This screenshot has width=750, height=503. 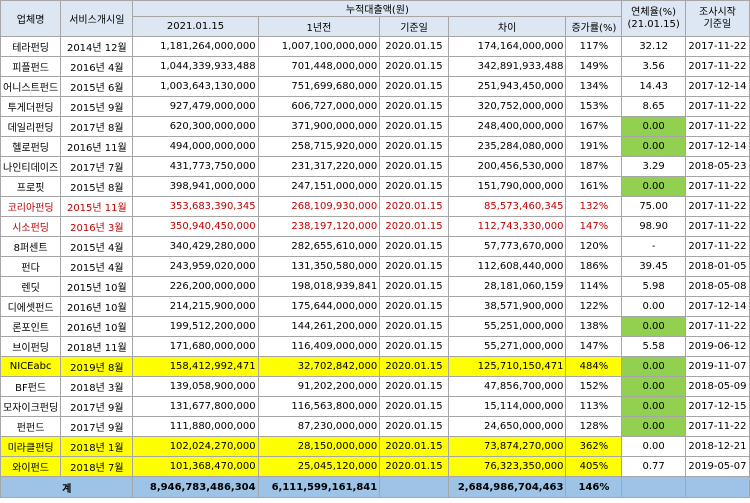 I want to click on delinquency-rate: 75.00, so click(x=653, y=206).